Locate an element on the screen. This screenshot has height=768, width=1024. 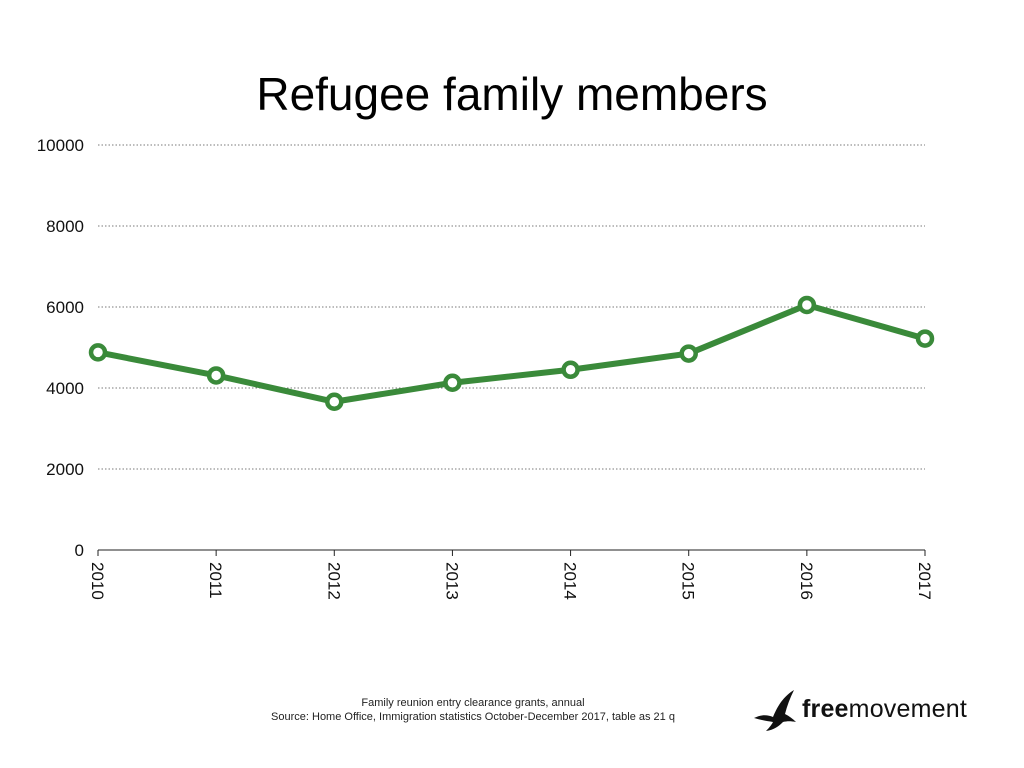
data-point-2016 is located at coordinates (807, 305).